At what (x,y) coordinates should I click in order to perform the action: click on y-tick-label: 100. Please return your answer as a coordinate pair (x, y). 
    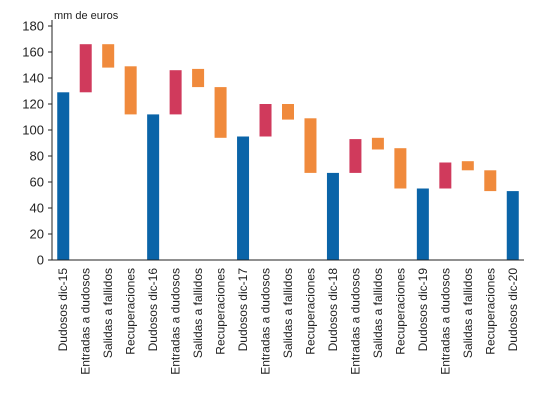
    Looking at the image, I should click on (33, 130).